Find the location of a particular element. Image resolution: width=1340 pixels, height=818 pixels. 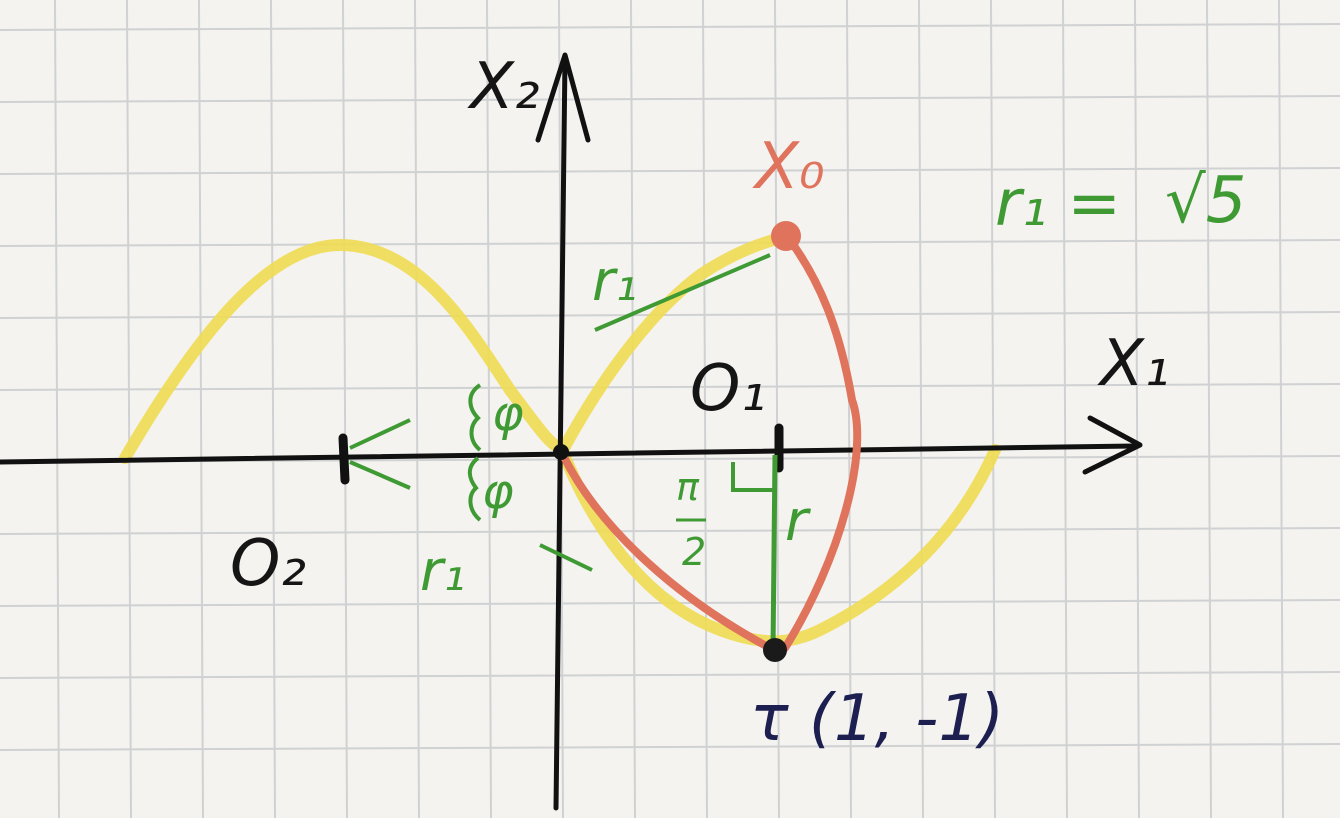

r1-upper-segment is located at coordinates (682, 292).